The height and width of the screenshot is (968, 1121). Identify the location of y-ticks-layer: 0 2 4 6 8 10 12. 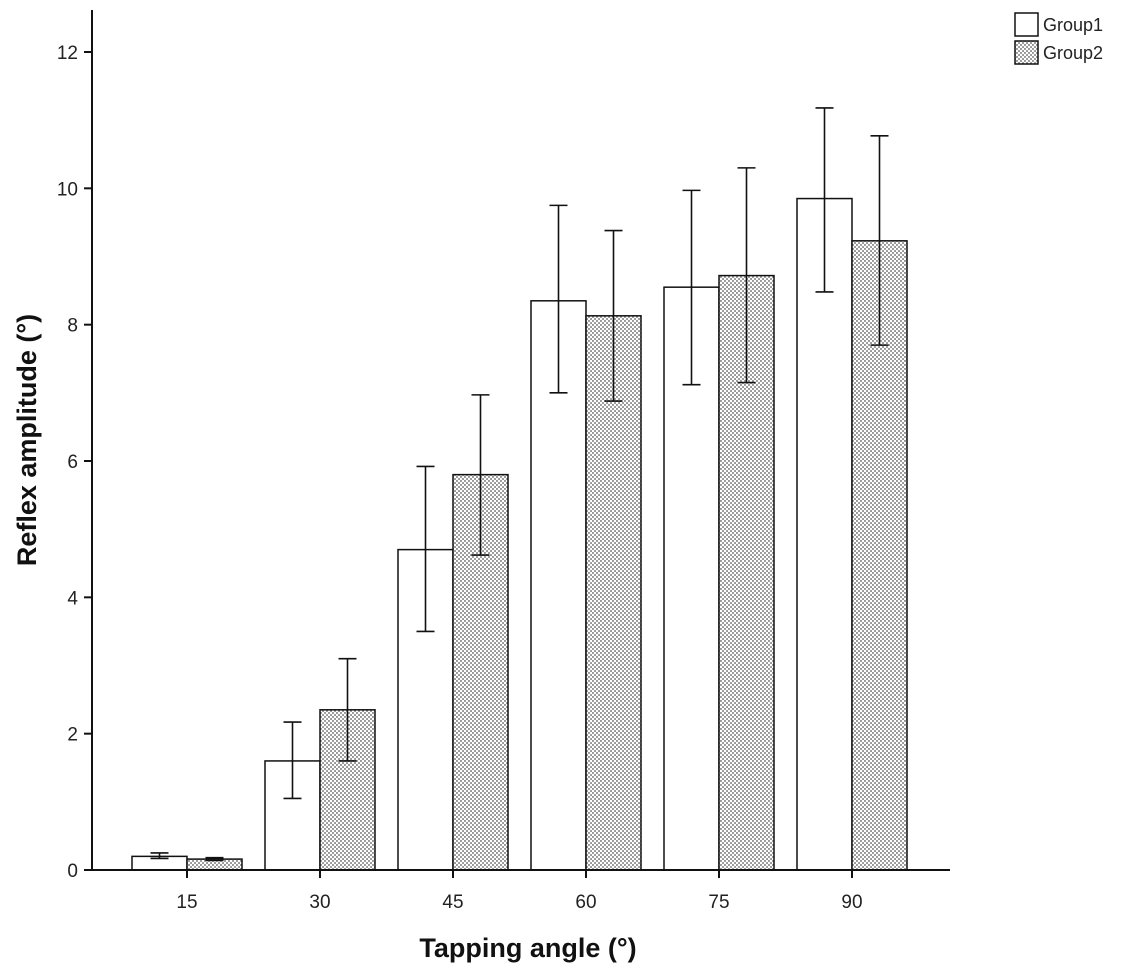
(74, 462).